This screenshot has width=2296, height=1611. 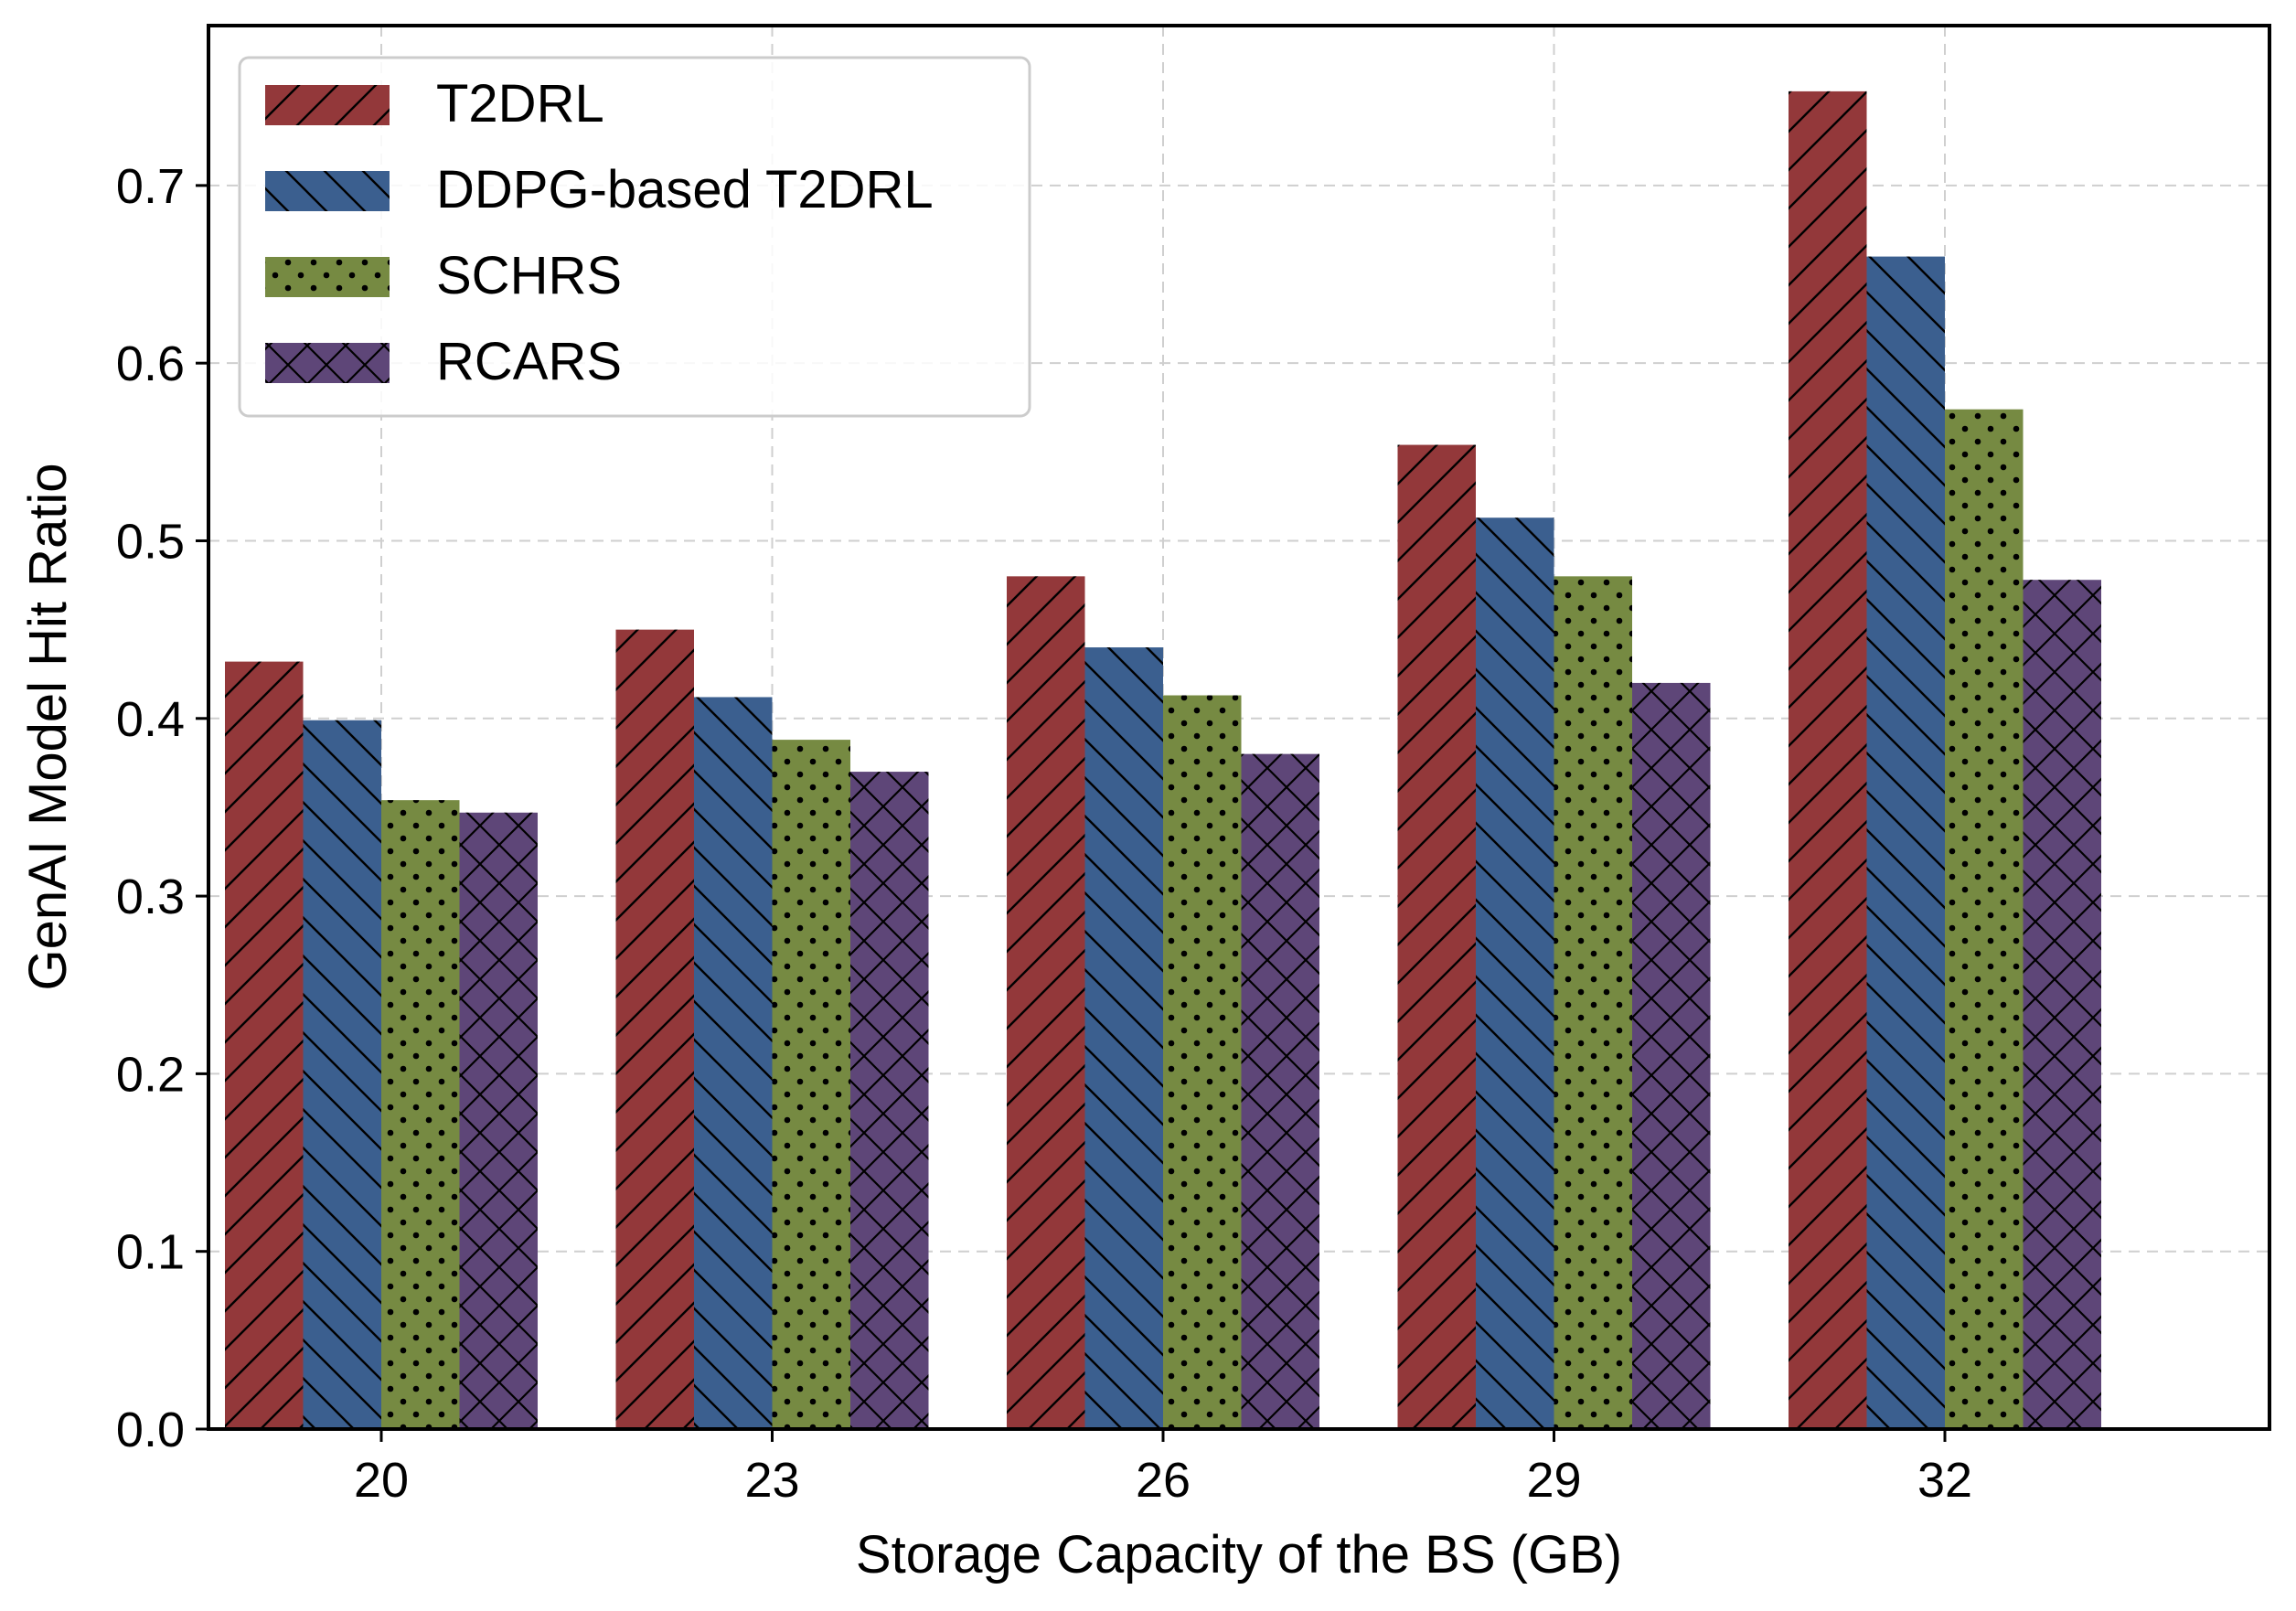 I want to click on legend-item: T2DRL, so click(x=435, y=104).